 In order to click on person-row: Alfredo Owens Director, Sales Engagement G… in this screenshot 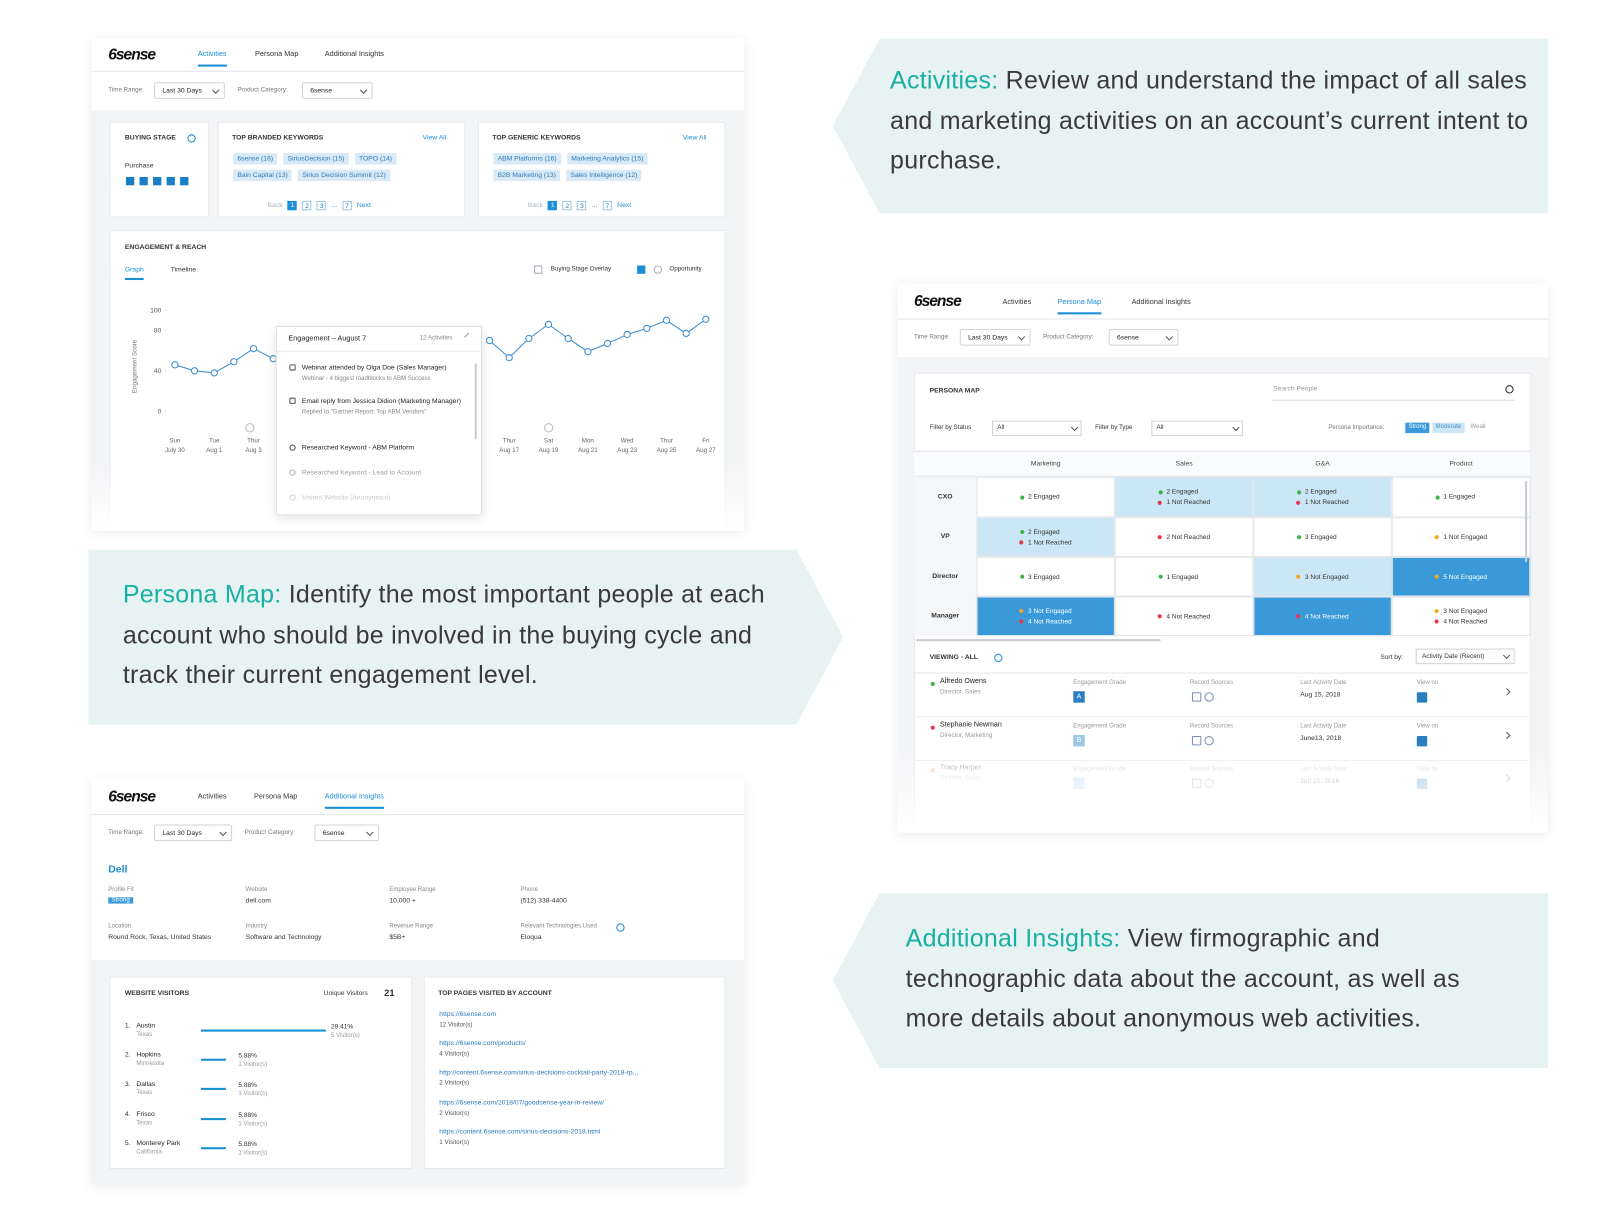, I will do `click(1221, 698)`.